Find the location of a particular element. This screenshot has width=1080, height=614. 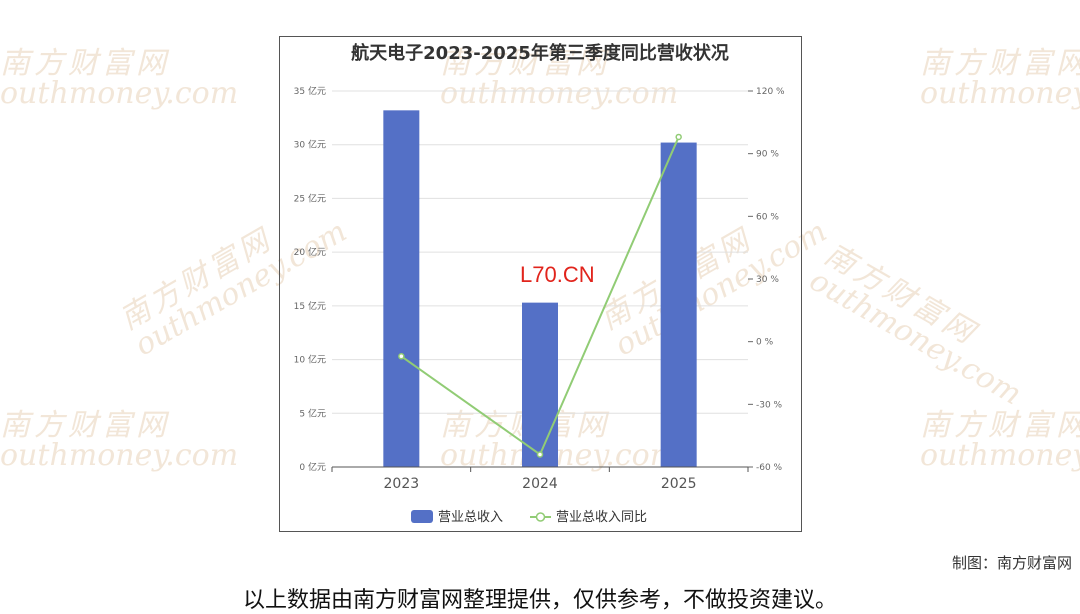

y-left-tick-label: 25 亿元 is located at coordinates (310, 198).